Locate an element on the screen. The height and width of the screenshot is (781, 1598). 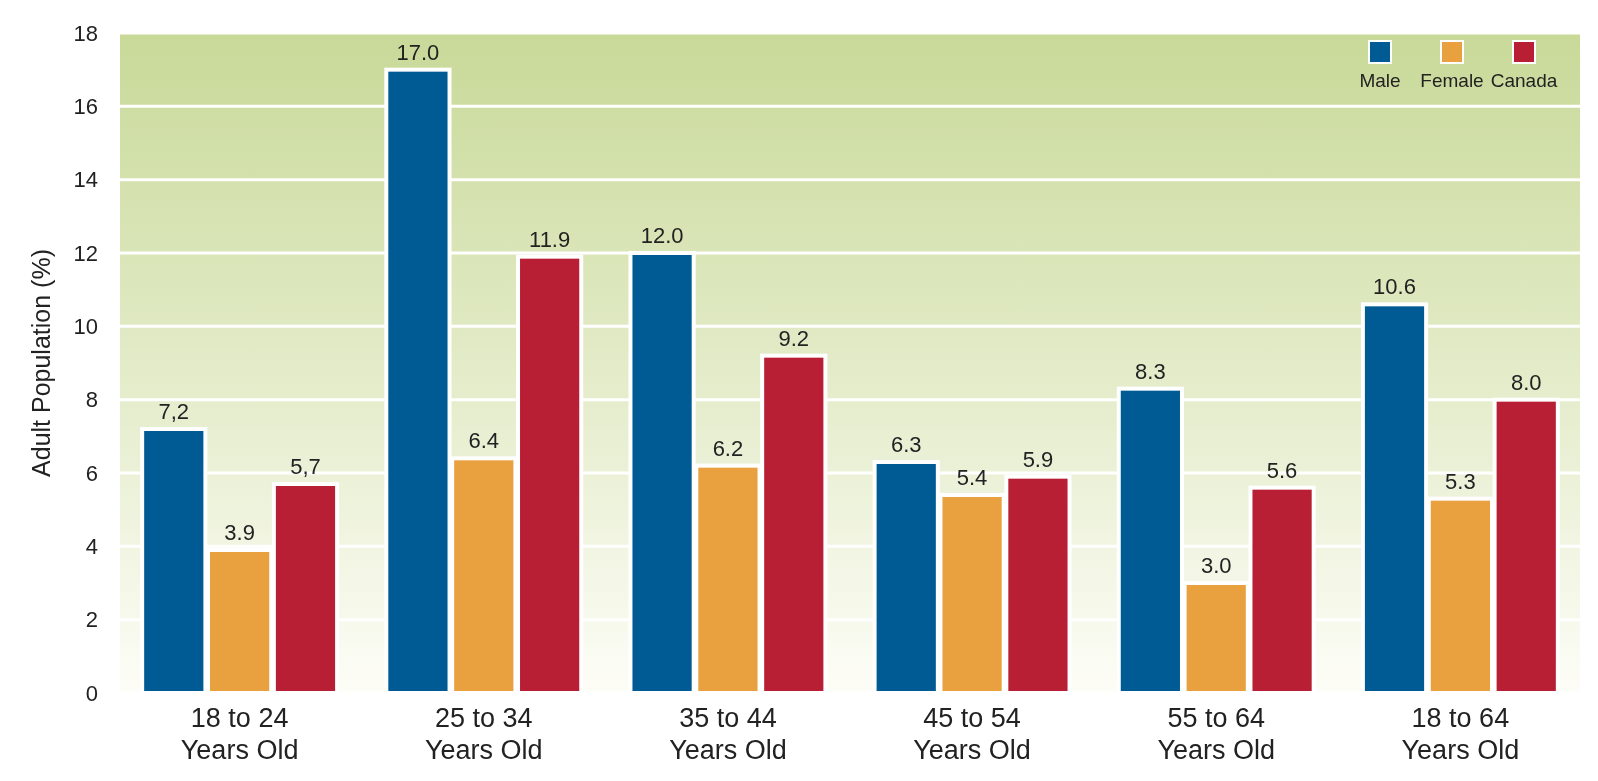
x-tick-label: 18 to 64 Years Old is located at coordinates (1460, 734).